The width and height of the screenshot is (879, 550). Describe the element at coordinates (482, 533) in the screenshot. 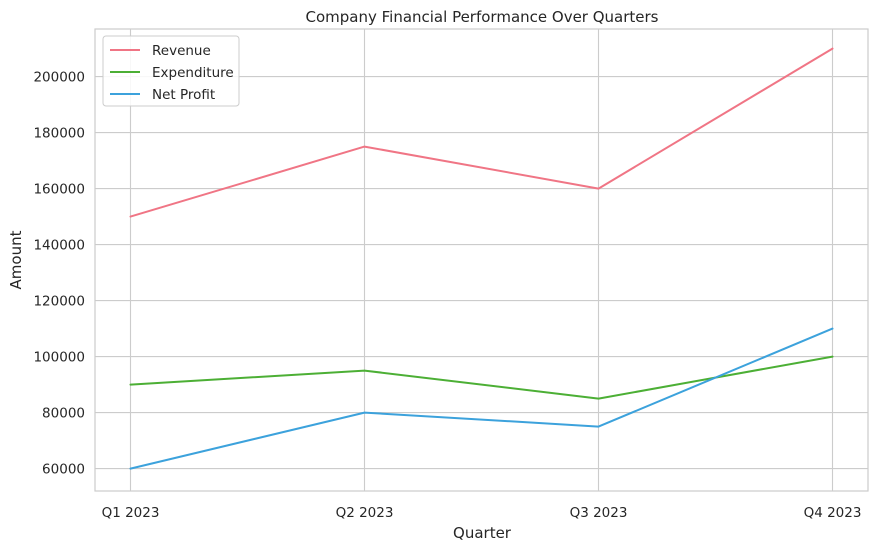

I see `x-axis-label: Quarter` at that location.